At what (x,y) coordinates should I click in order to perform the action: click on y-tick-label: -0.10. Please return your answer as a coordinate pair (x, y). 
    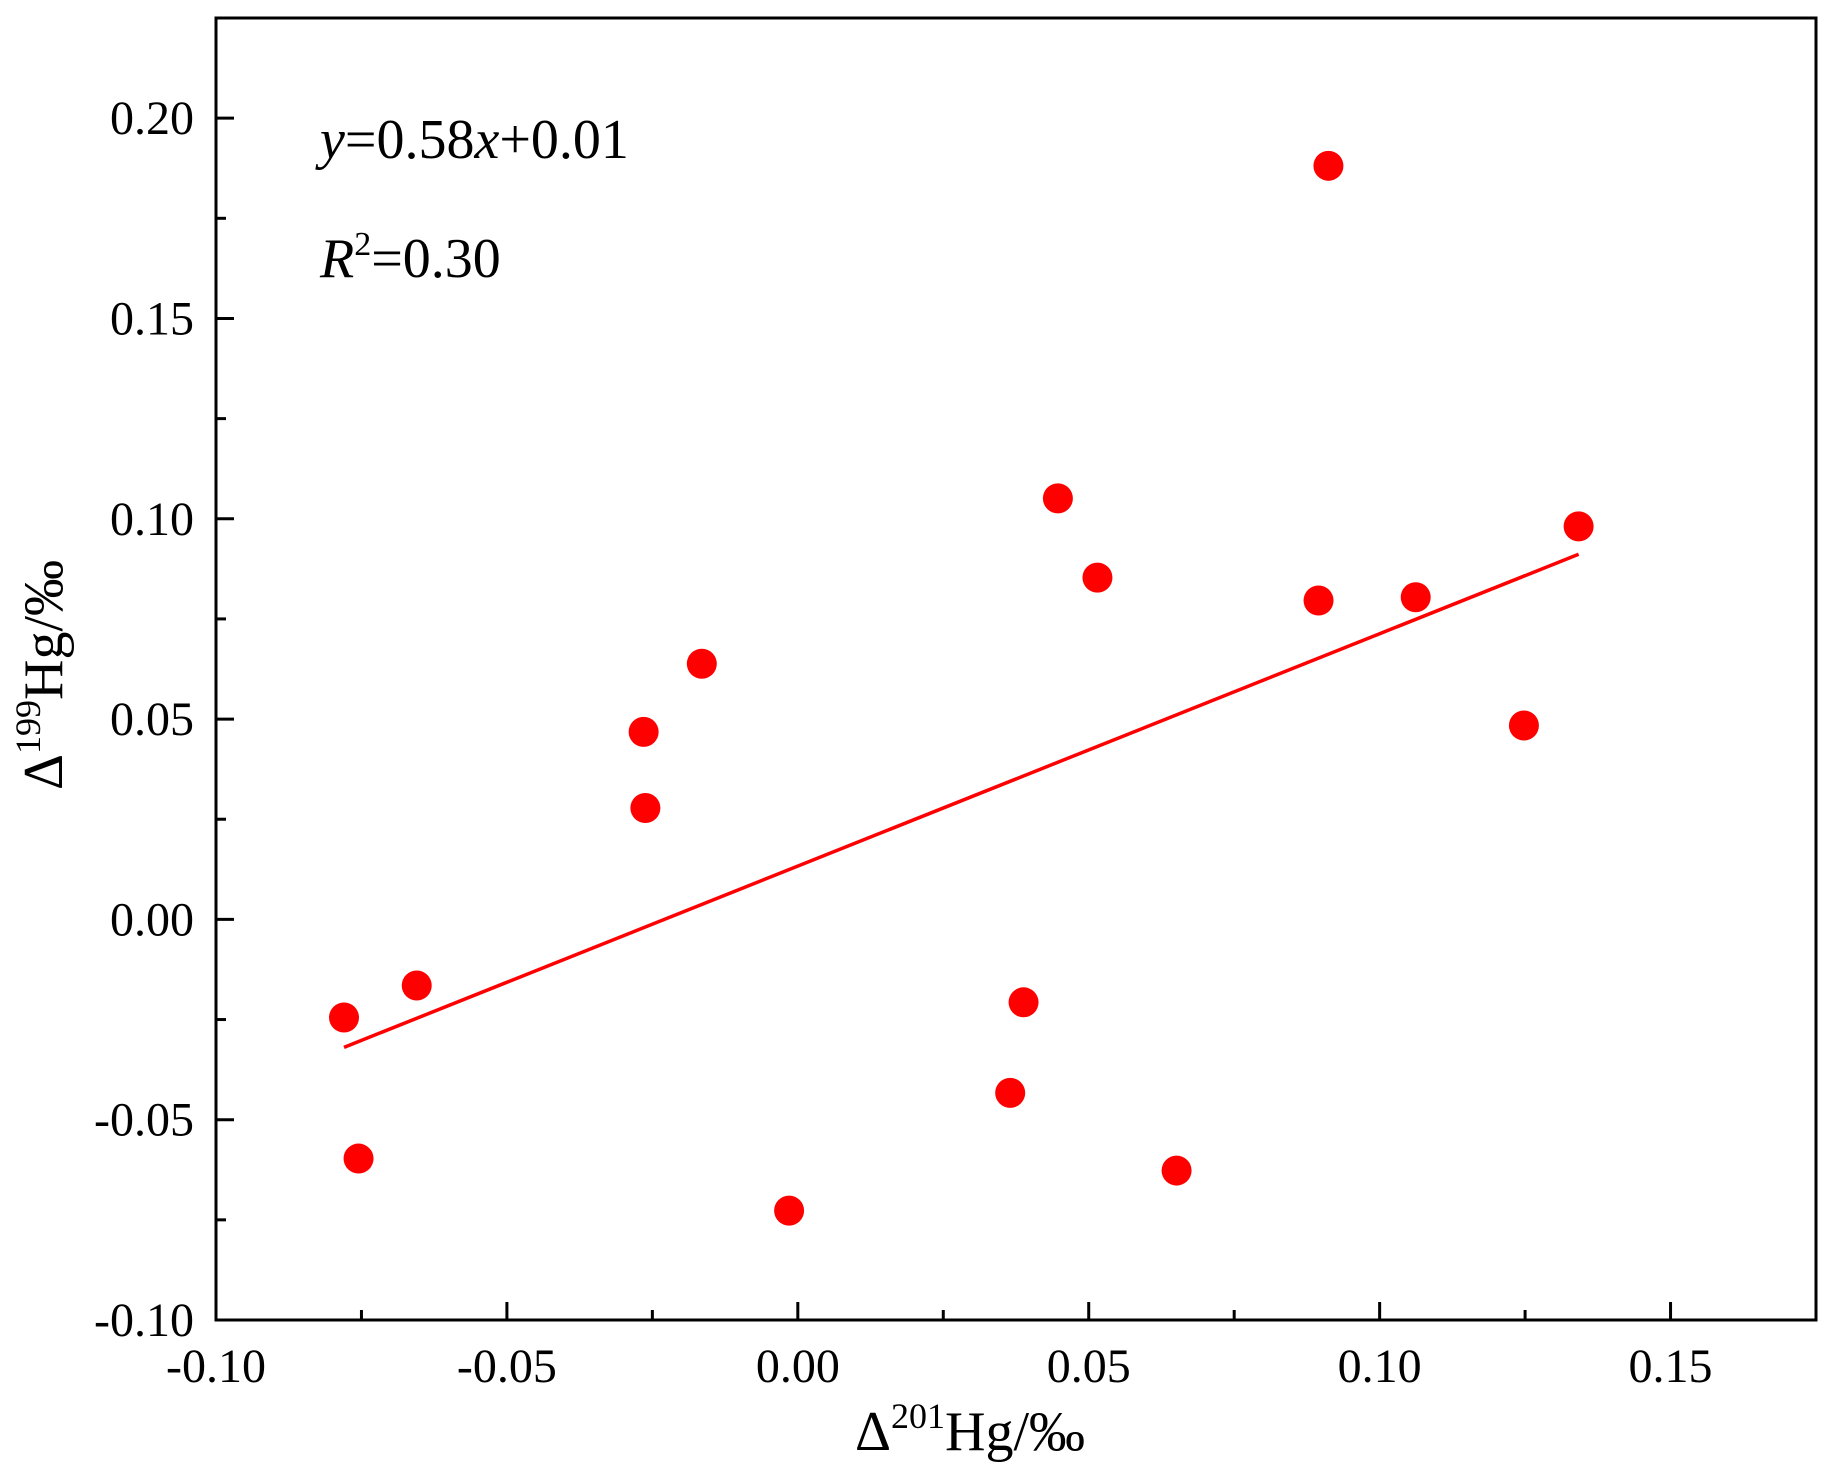
    Looking at the image, I should click on (144, 1320).